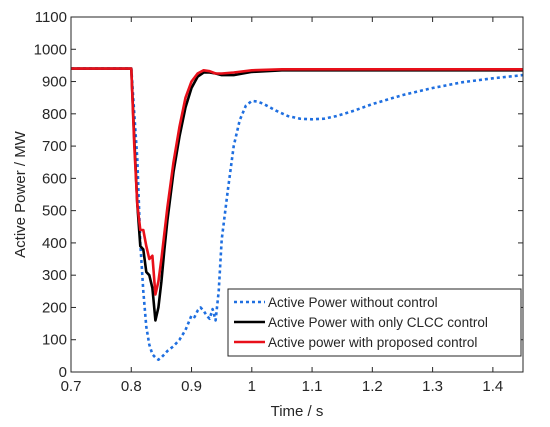  Describe the element at coordinates (492, 386) in the screenshot. I see `x-tick-label: 1.4` at that location.